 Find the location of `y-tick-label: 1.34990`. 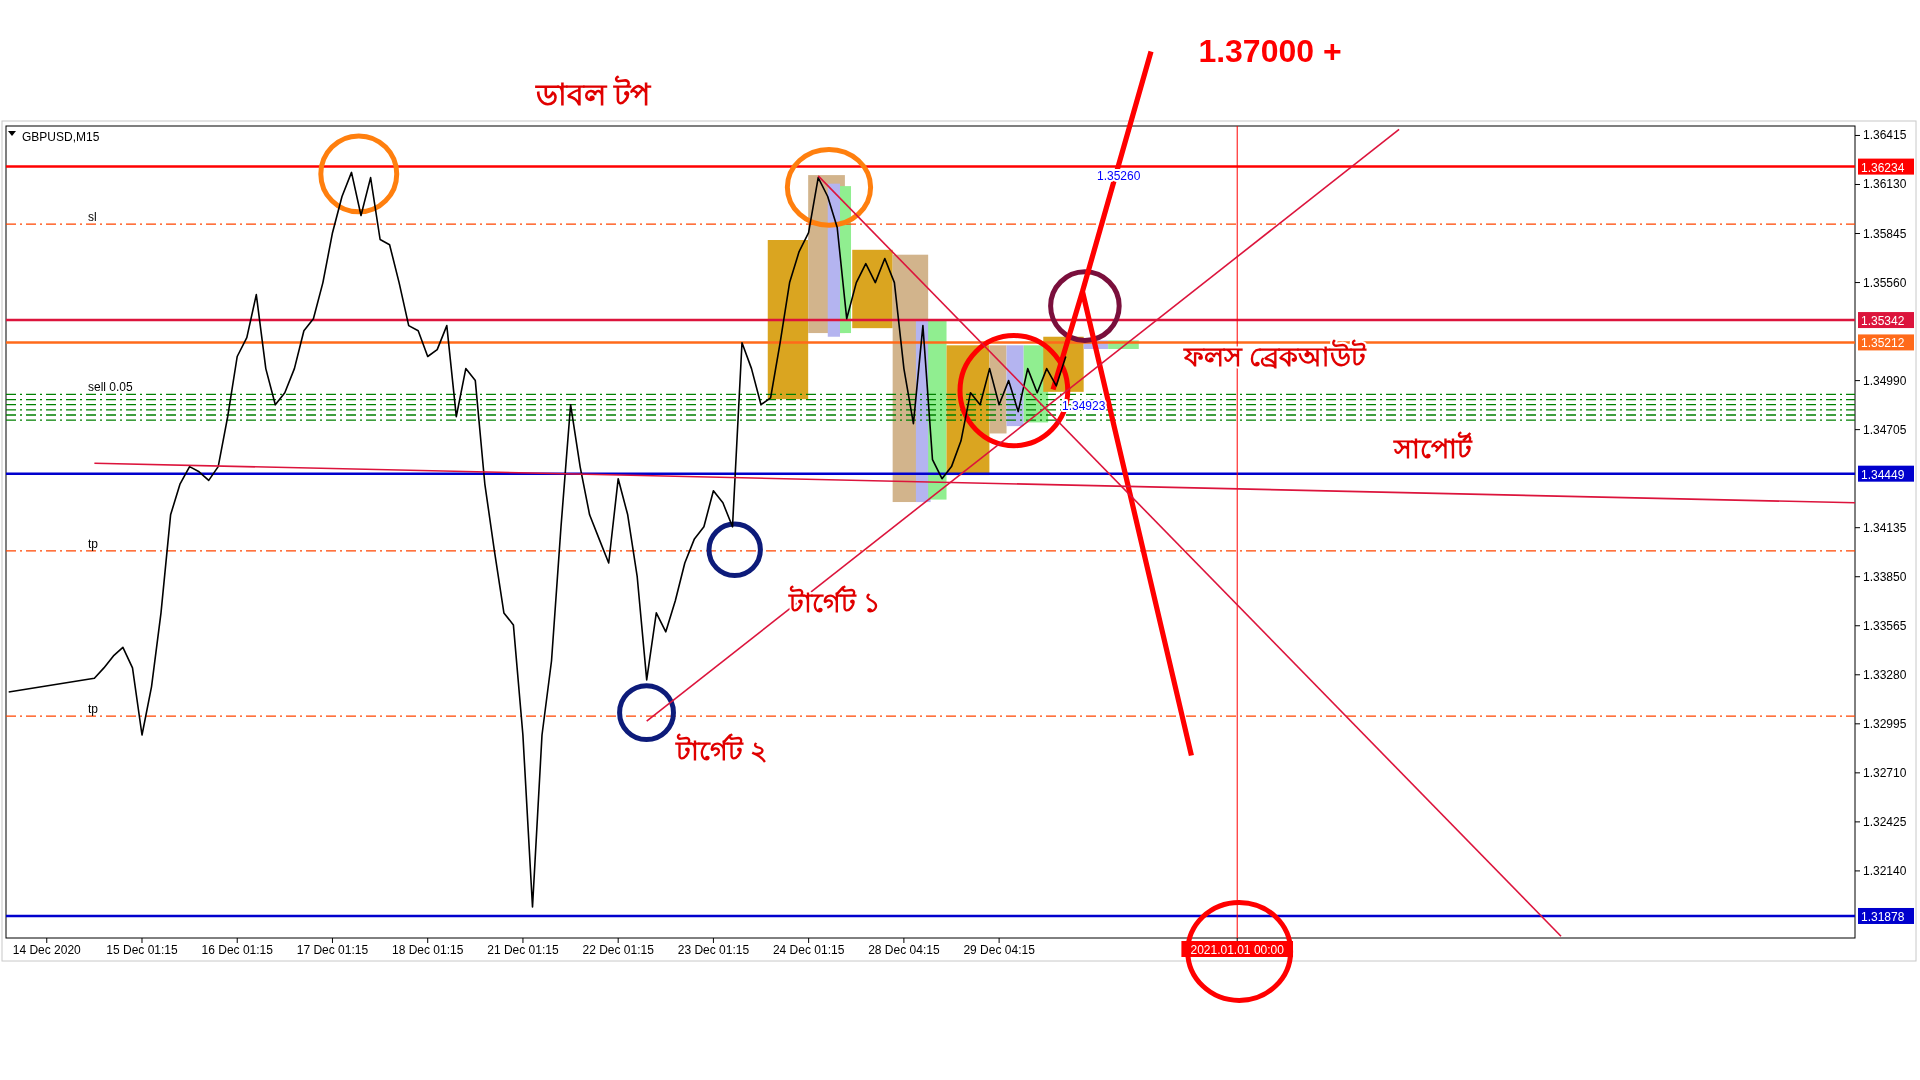

y-tick-label: 1.34990 is located at coordinates (1885, 380).